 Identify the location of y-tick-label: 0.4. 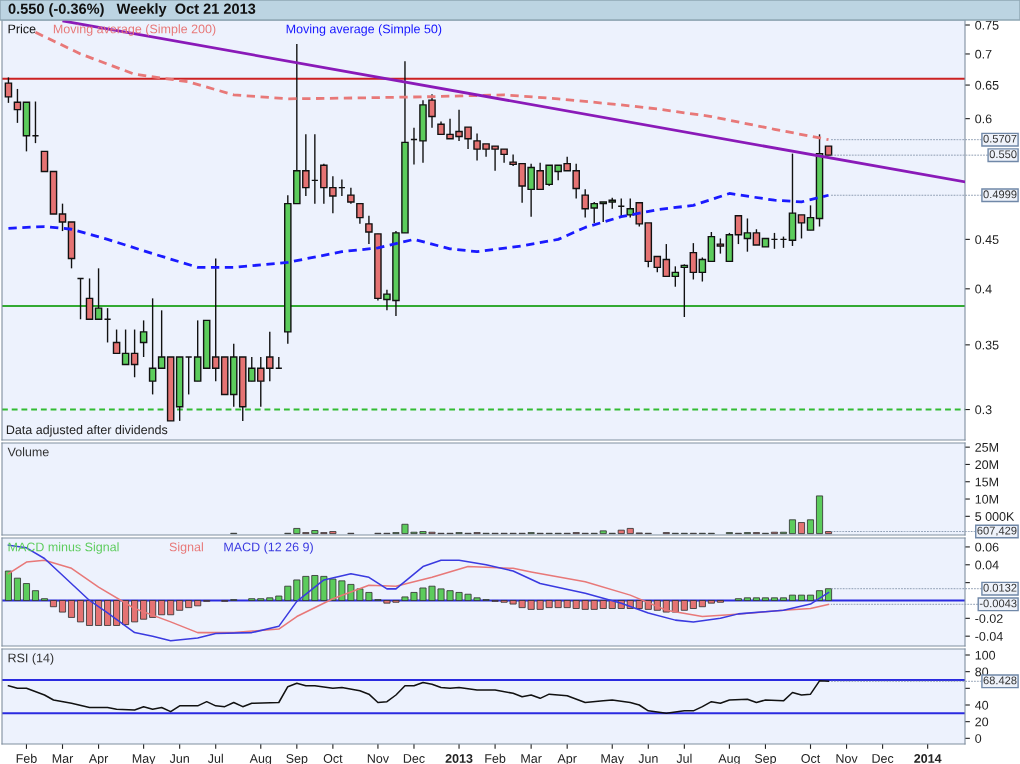
(983, 289).